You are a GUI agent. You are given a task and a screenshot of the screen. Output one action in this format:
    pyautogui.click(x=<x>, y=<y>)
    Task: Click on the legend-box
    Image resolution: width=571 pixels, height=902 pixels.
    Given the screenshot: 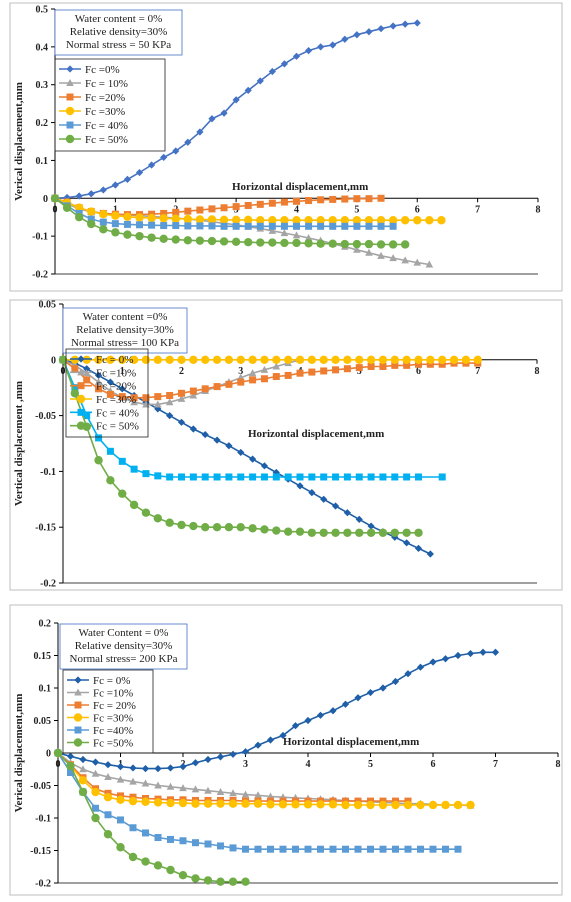 What is the action you would take?
    pyautogui.click(x=107, y=393)
    